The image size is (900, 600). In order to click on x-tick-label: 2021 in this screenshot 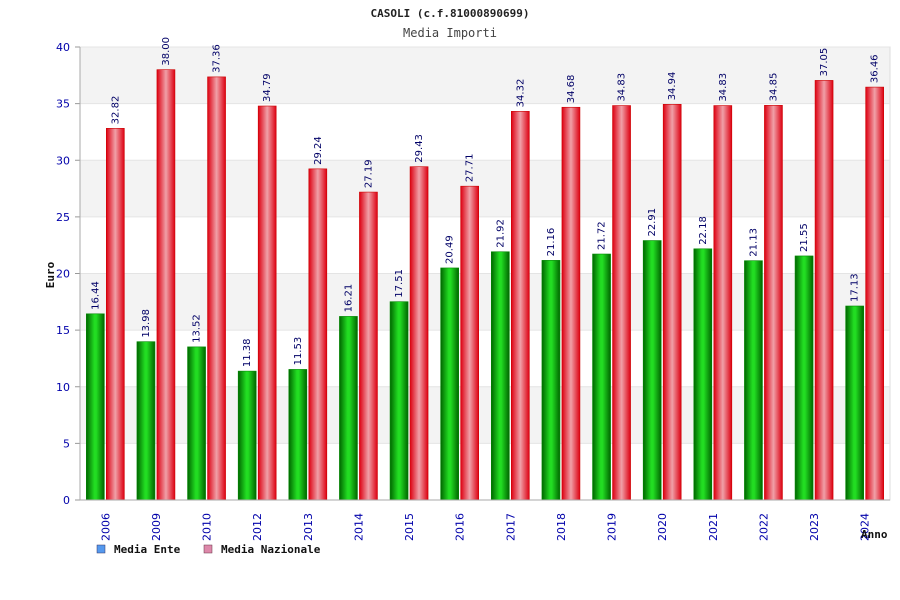, I will do `click(713, 527)`.